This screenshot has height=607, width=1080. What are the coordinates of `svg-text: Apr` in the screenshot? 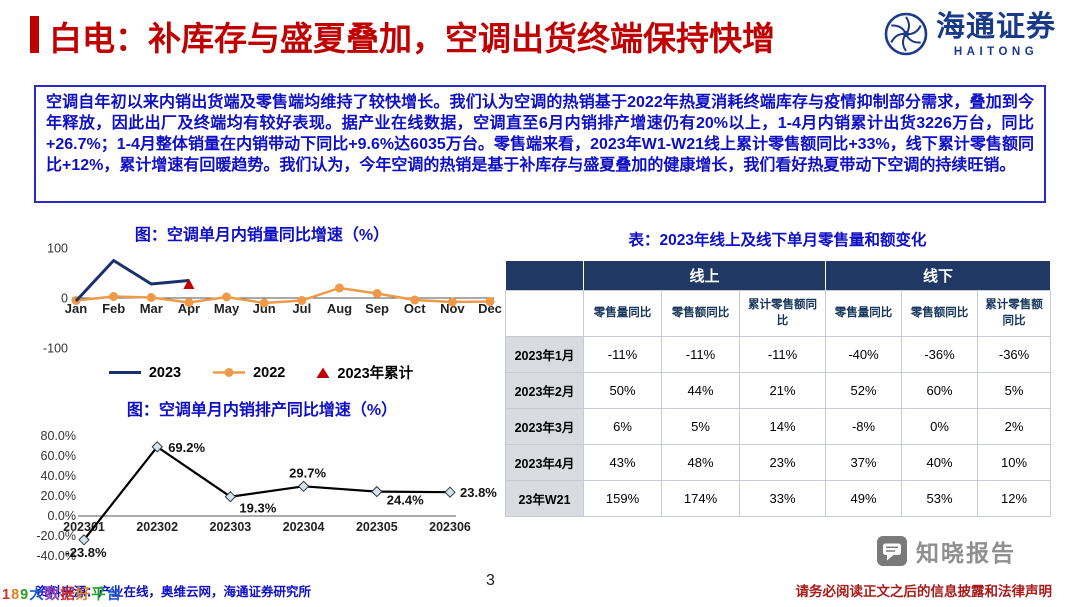 It's located at (189, 308).